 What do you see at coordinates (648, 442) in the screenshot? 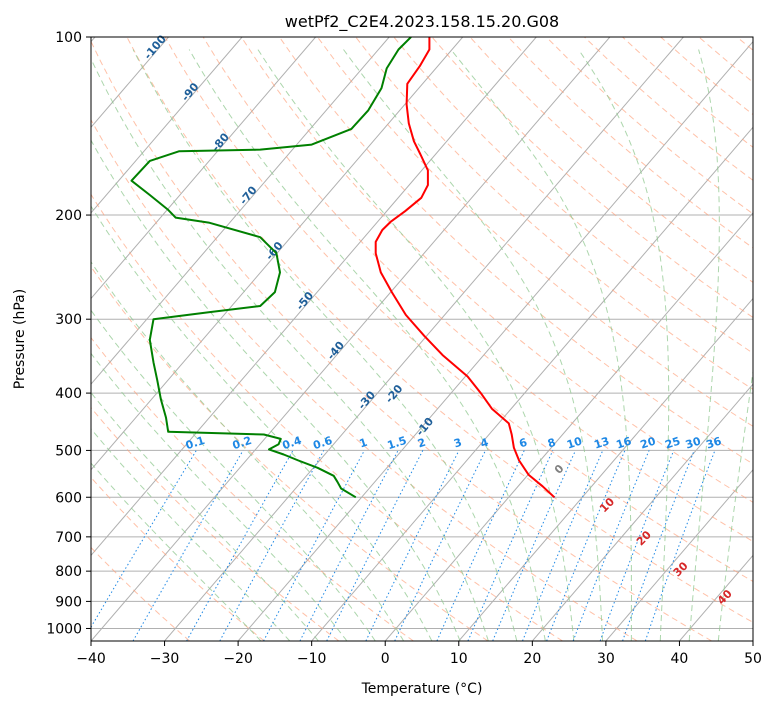
I see `mixing-ratio-label: 20` at bounding box center [648, 442].